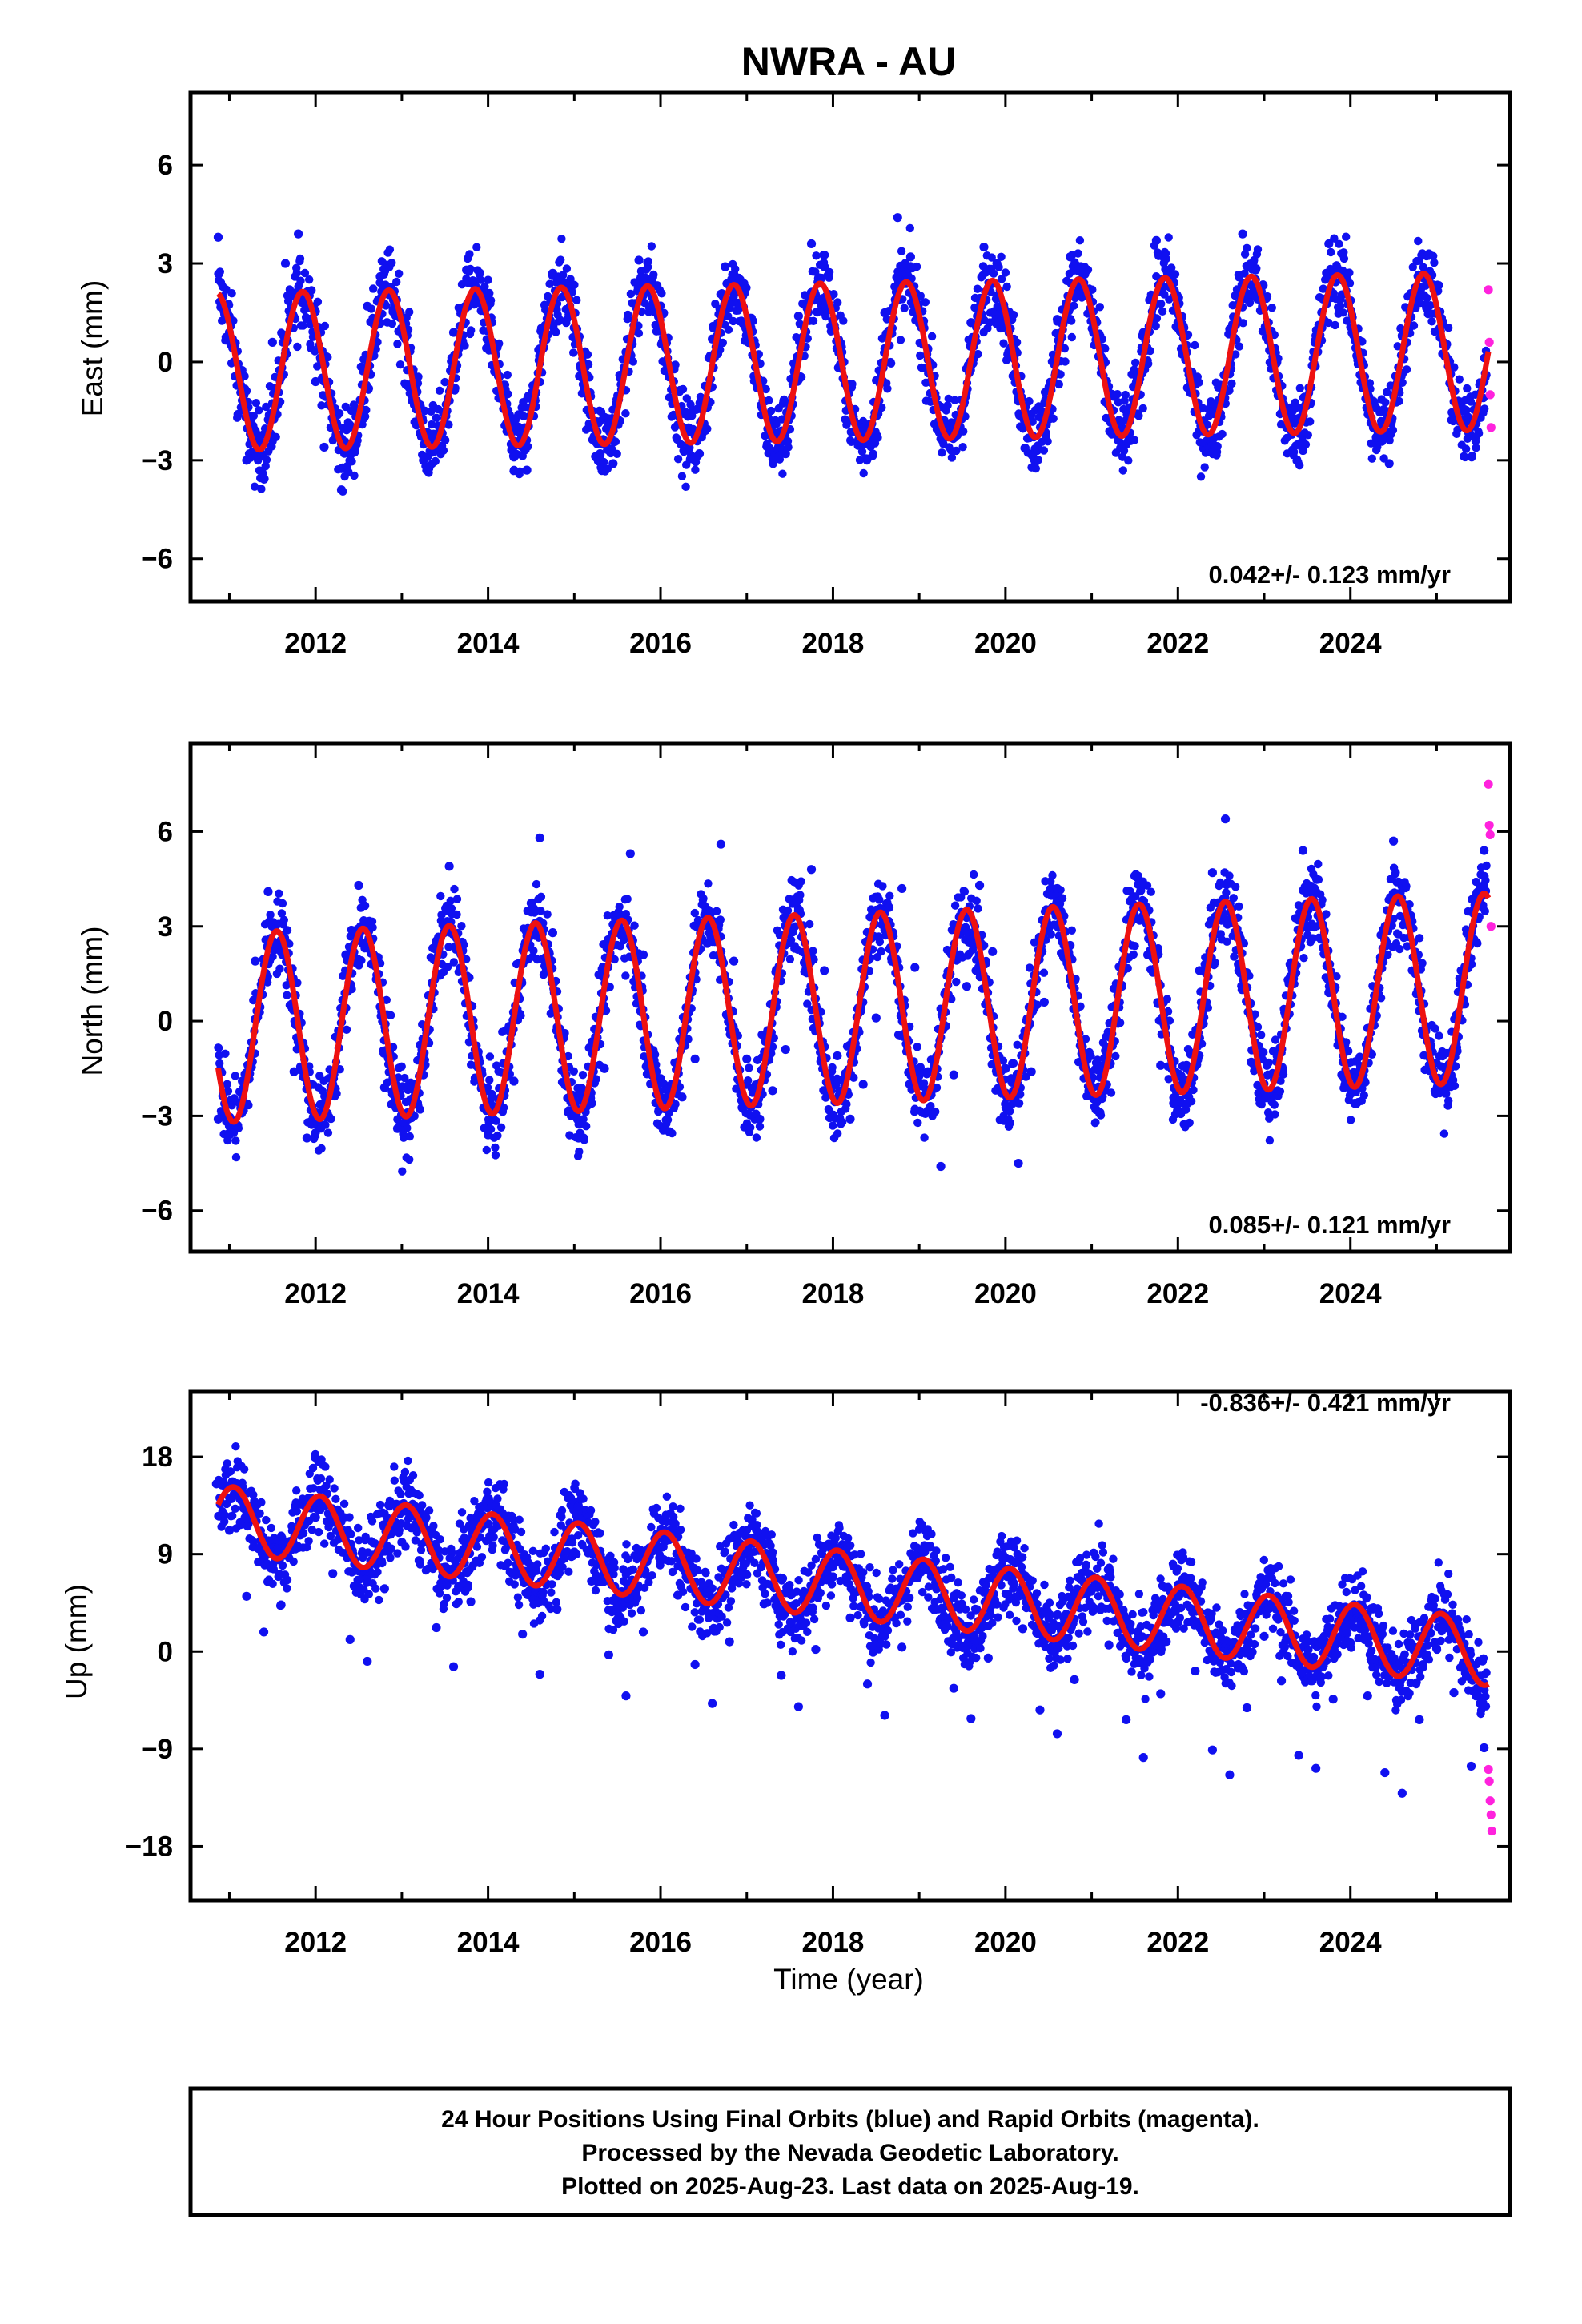 The height and width of the screenshot is (2324, 1582). What do you see at coordinates (165, 165) in the screenshot?
I see `y-tick-label: 6` at bounding box center [165, 165].